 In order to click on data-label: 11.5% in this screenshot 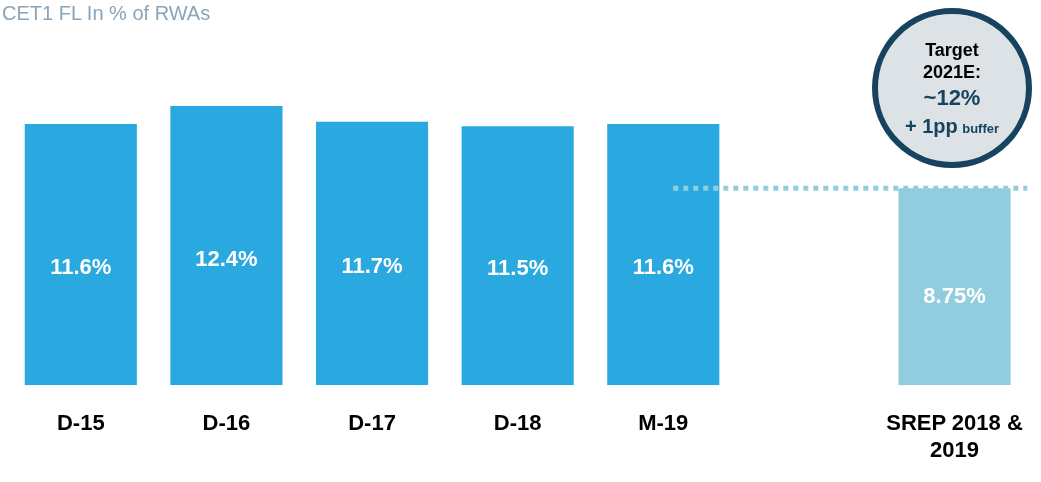, I will do `click(518, 267)`.